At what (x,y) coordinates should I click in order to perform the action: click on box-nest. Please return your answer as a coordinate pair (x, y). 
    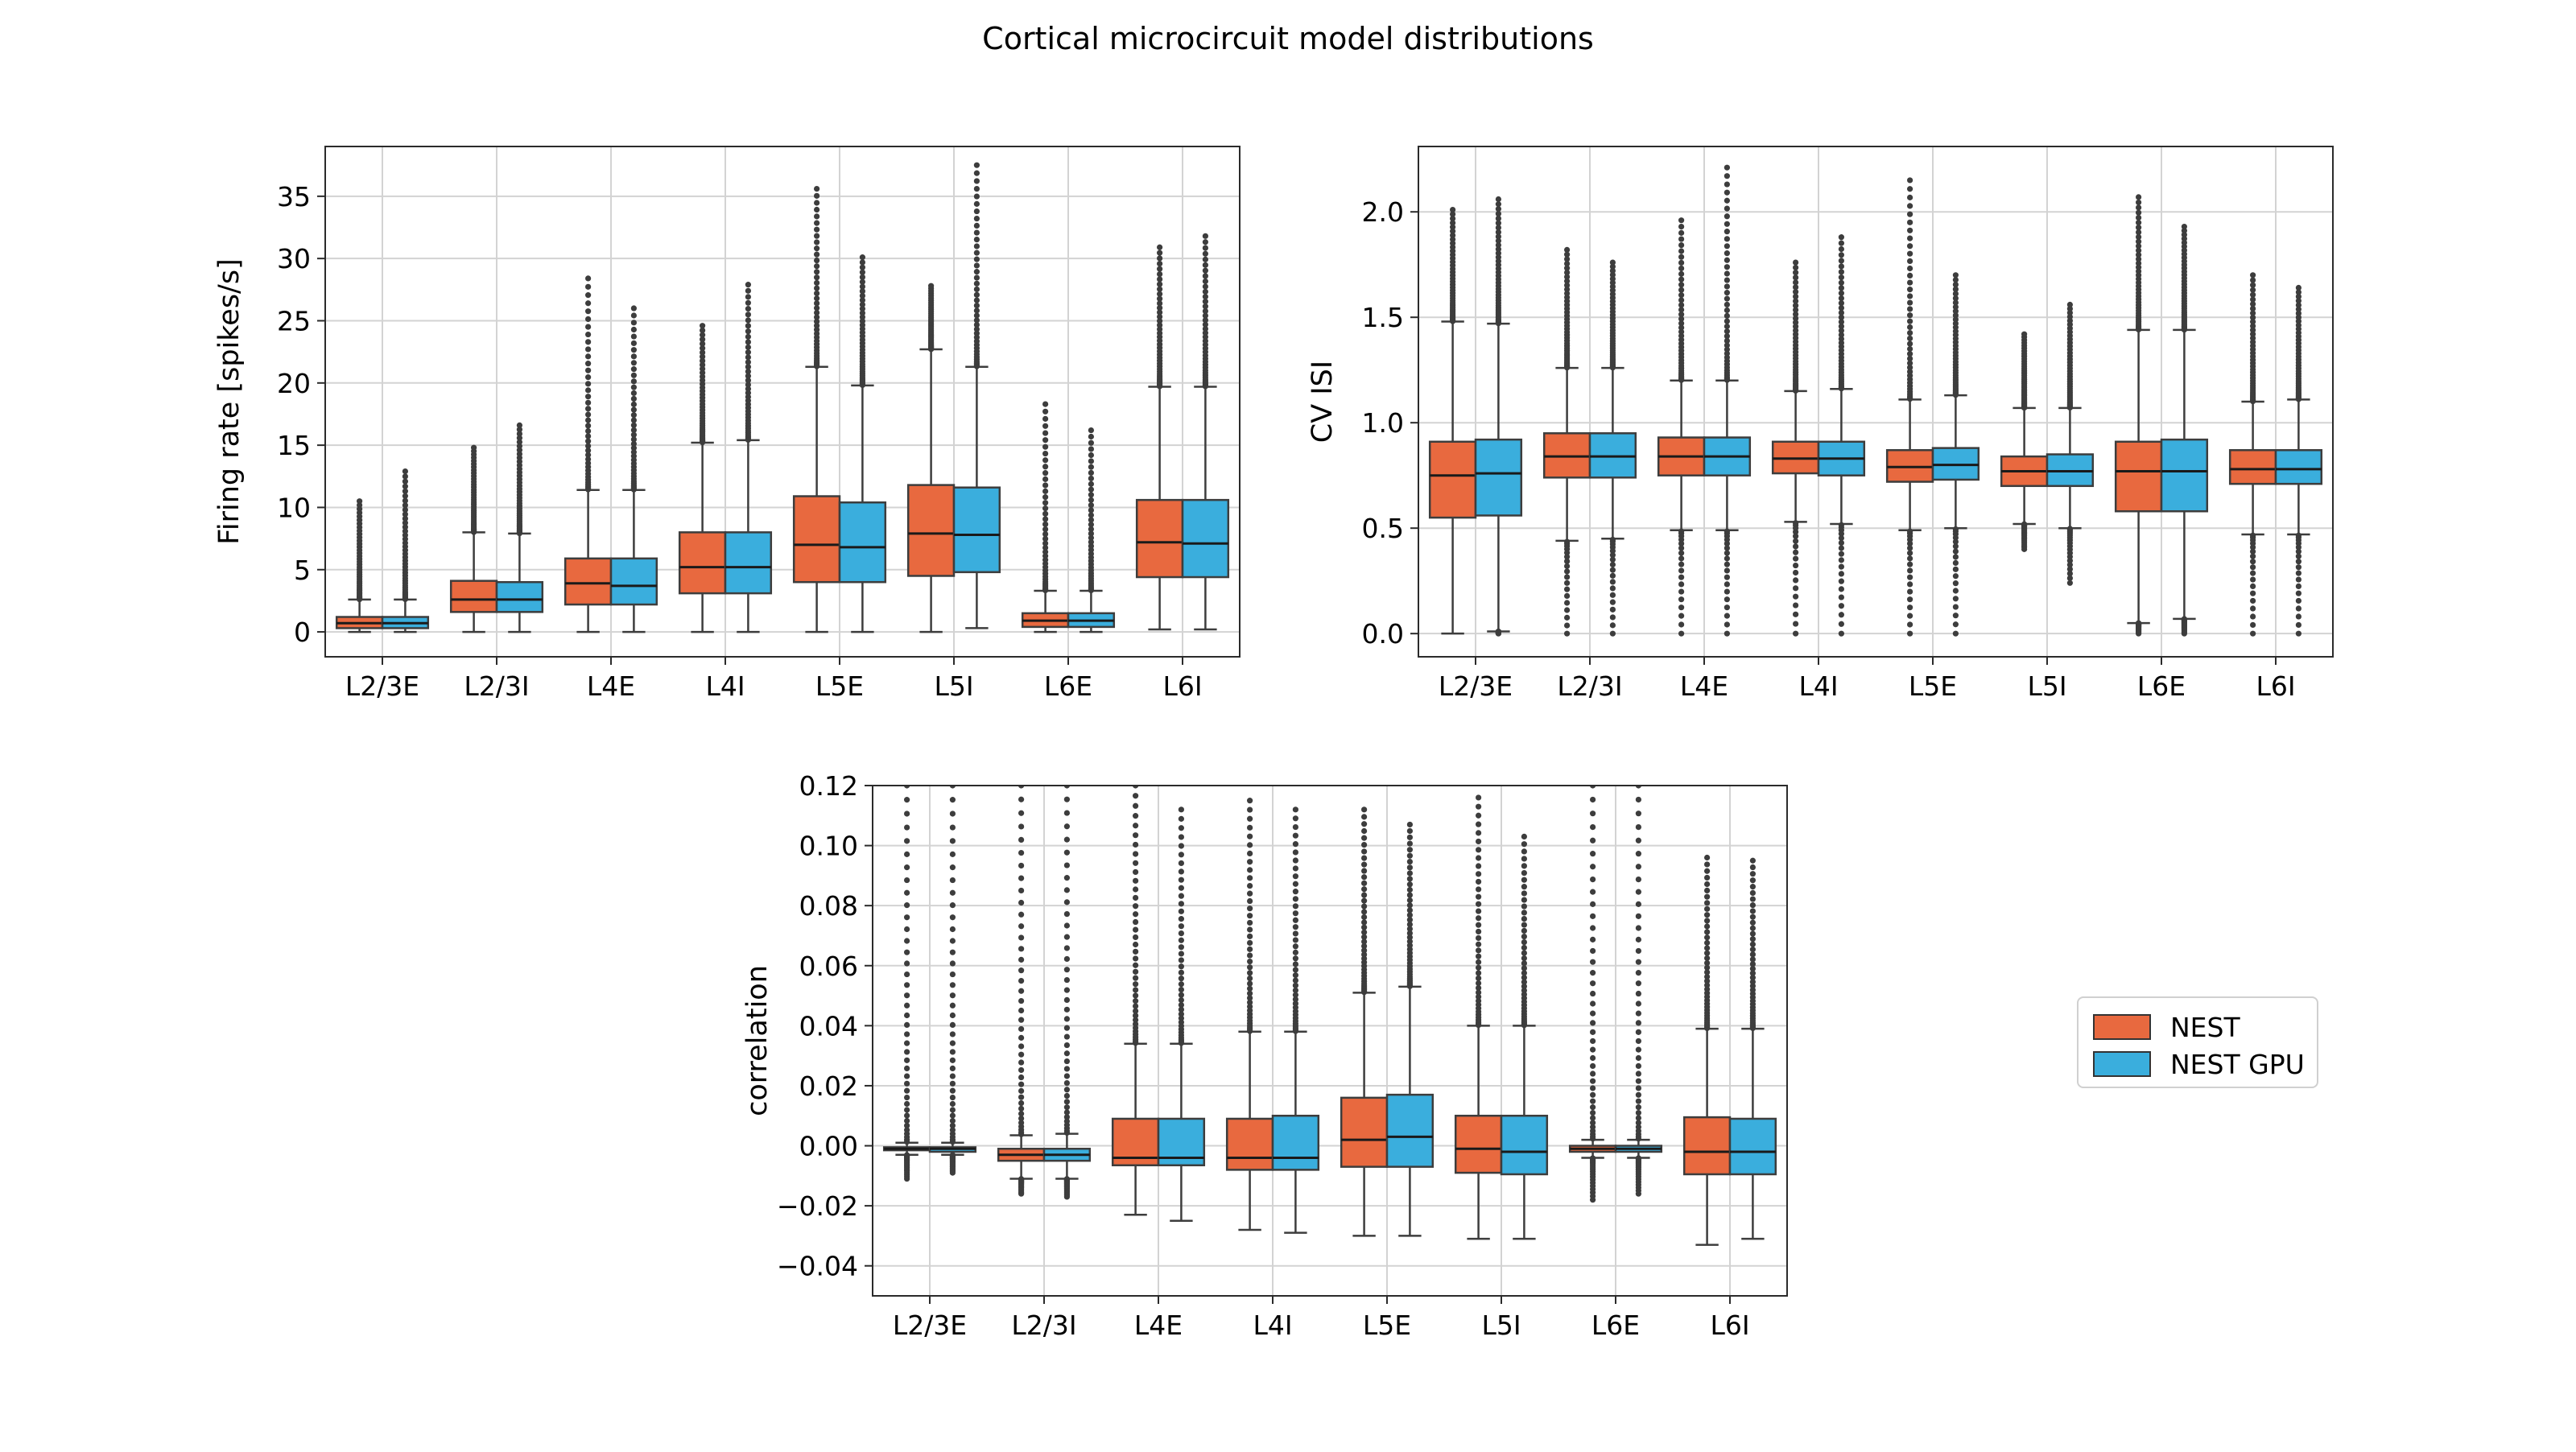
    Looking at the image, I should click on (473, 596).